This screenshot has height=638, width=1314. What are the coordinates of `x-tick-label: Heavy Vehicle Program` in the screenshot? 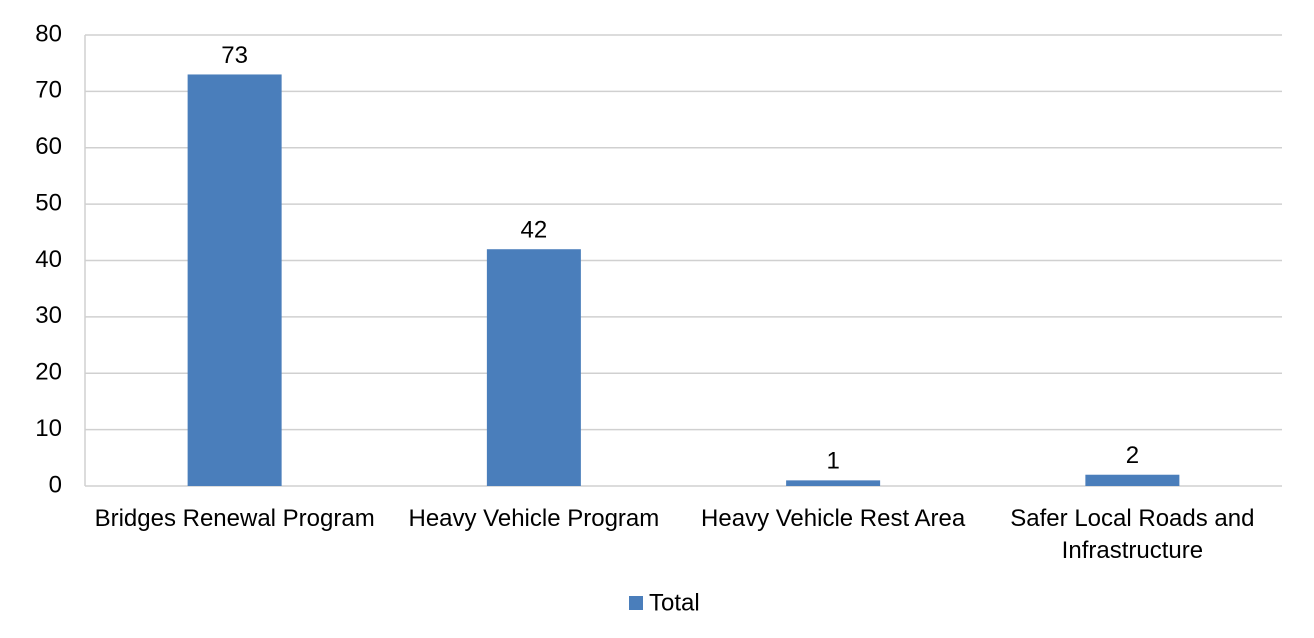 It's located at (534, 518).